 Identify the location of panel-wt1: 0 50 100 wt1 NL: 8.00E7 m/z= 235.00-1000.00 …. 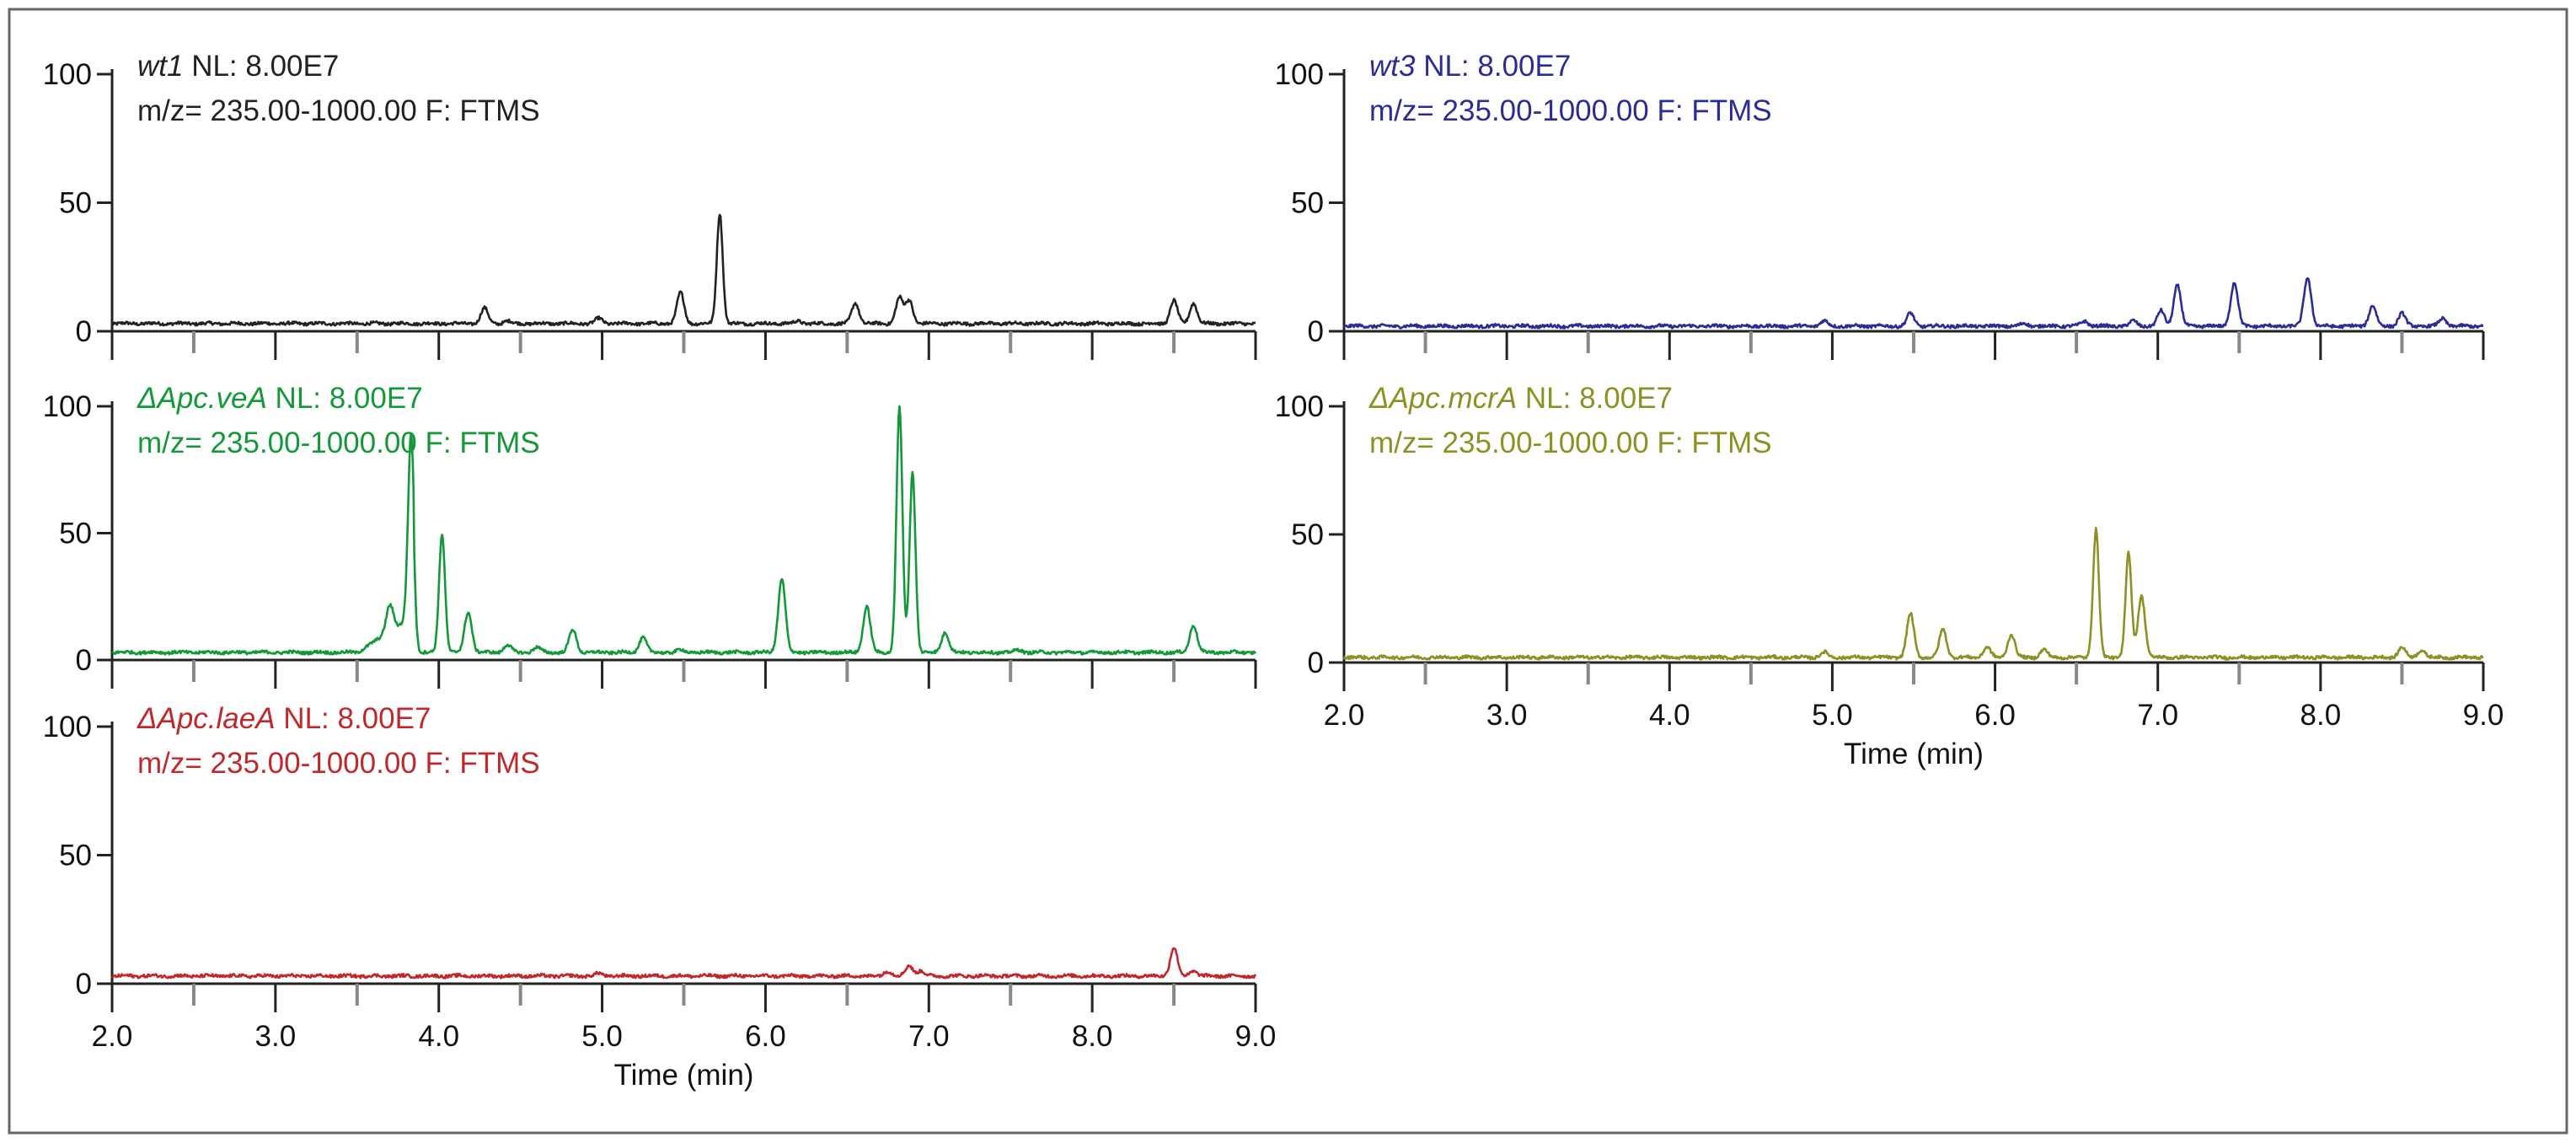
(650, 205).